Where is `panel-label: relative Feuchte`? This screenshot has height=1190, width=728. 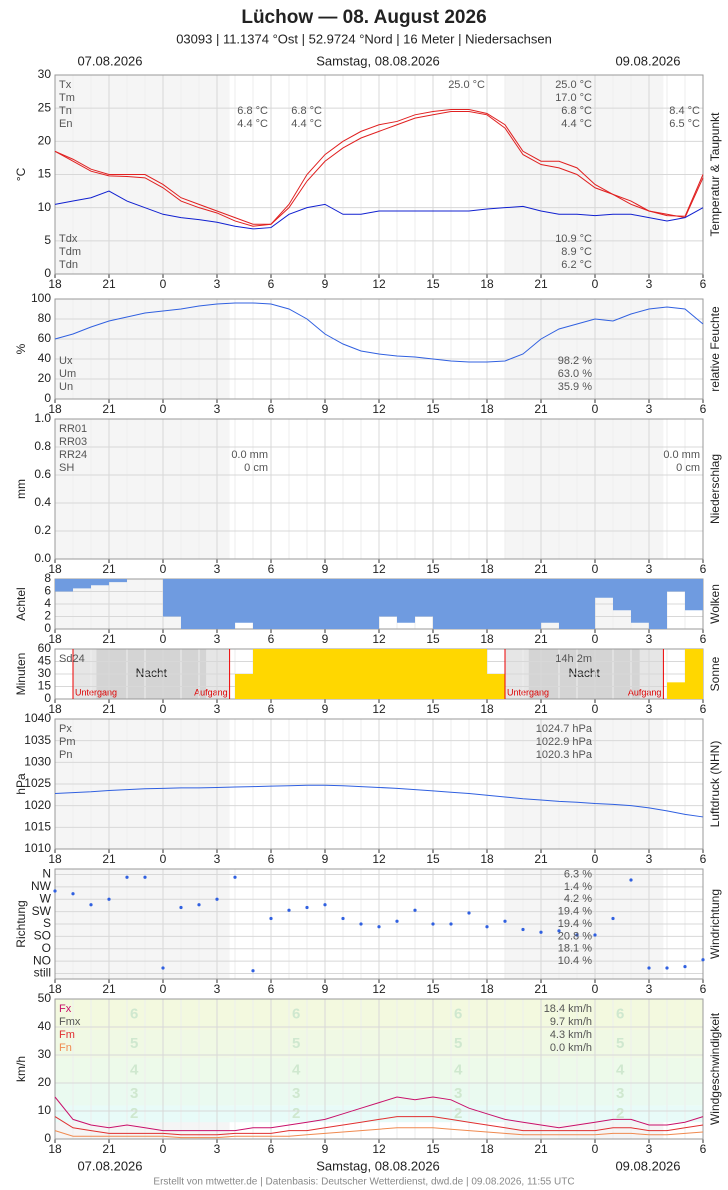 panel-label: relative Feuchte is located at coordinates (715, 349).